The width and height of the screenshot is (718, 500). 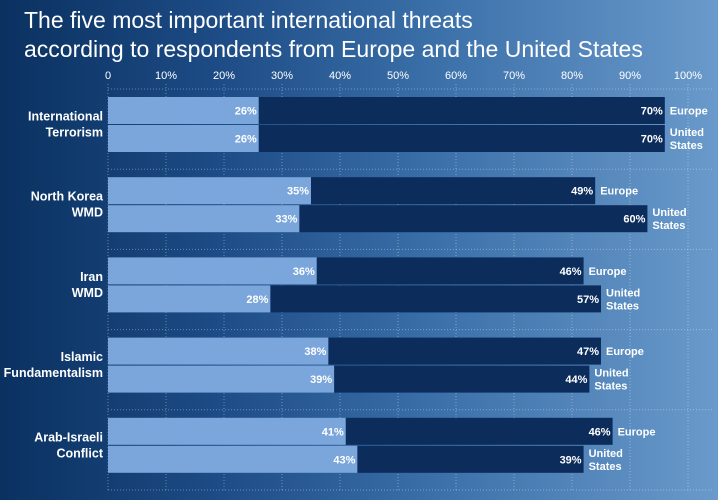 What do you see at coordinates (286, 220) in the screenshot?
I see `data-label: 33%` at bounding box center [286, 220].